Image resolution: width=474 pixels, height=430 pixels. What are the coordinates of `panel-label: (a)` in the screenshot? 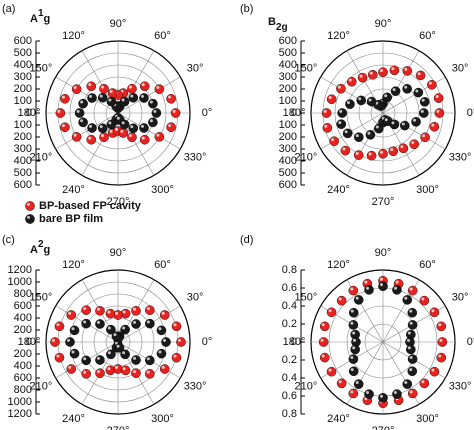 It's located at (8, 9).